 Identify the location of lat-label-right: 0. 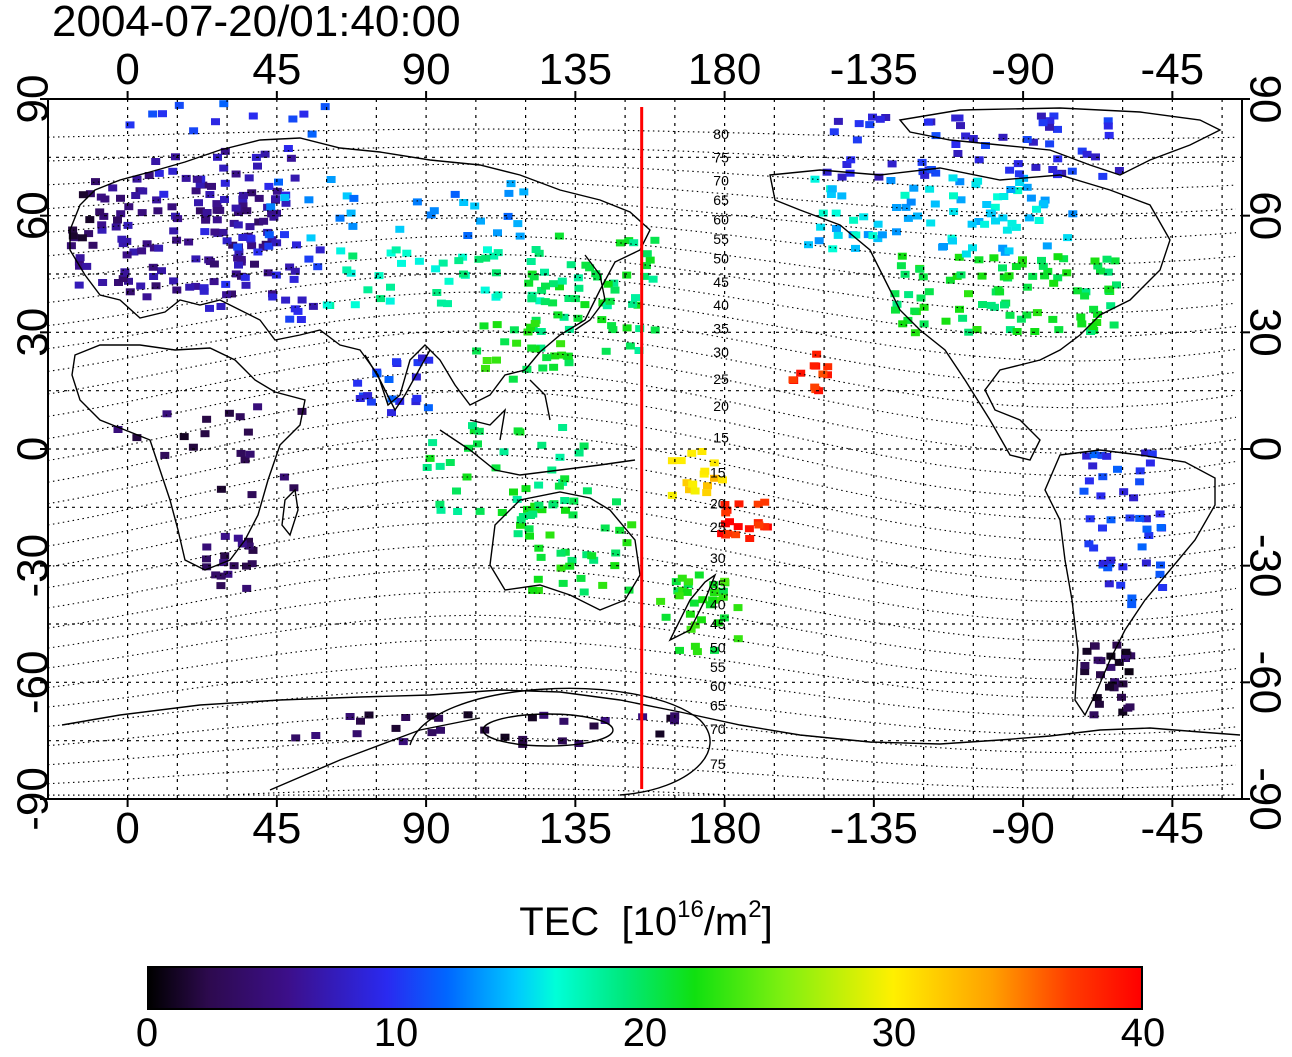
(1264, 449).